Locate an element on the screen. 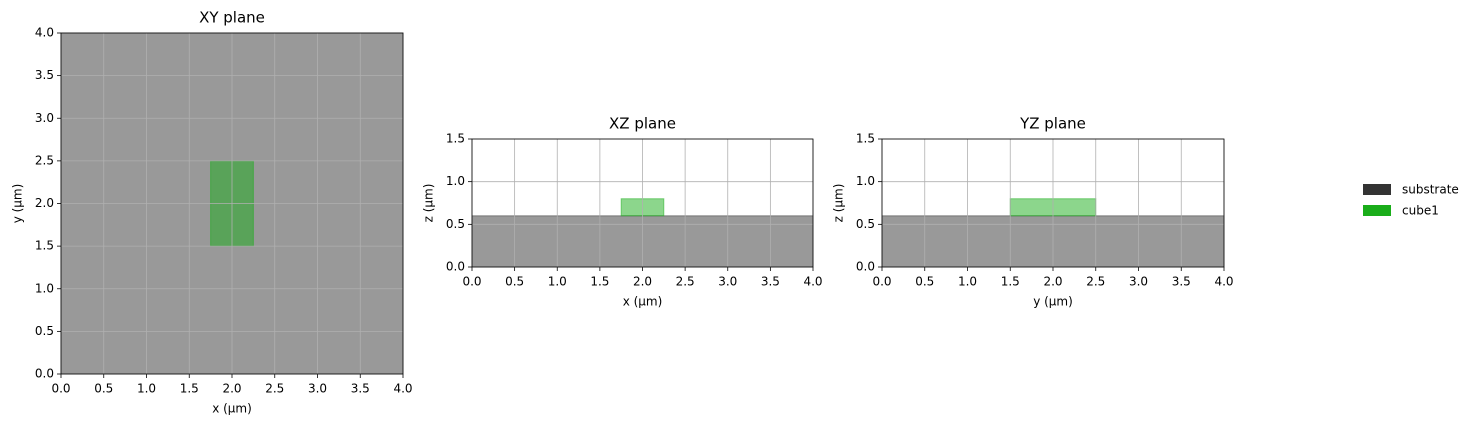 Image resolution: width=1483 pixels, height=427 pixels. chart-title: XY plane is located at coordinates (232, 18).